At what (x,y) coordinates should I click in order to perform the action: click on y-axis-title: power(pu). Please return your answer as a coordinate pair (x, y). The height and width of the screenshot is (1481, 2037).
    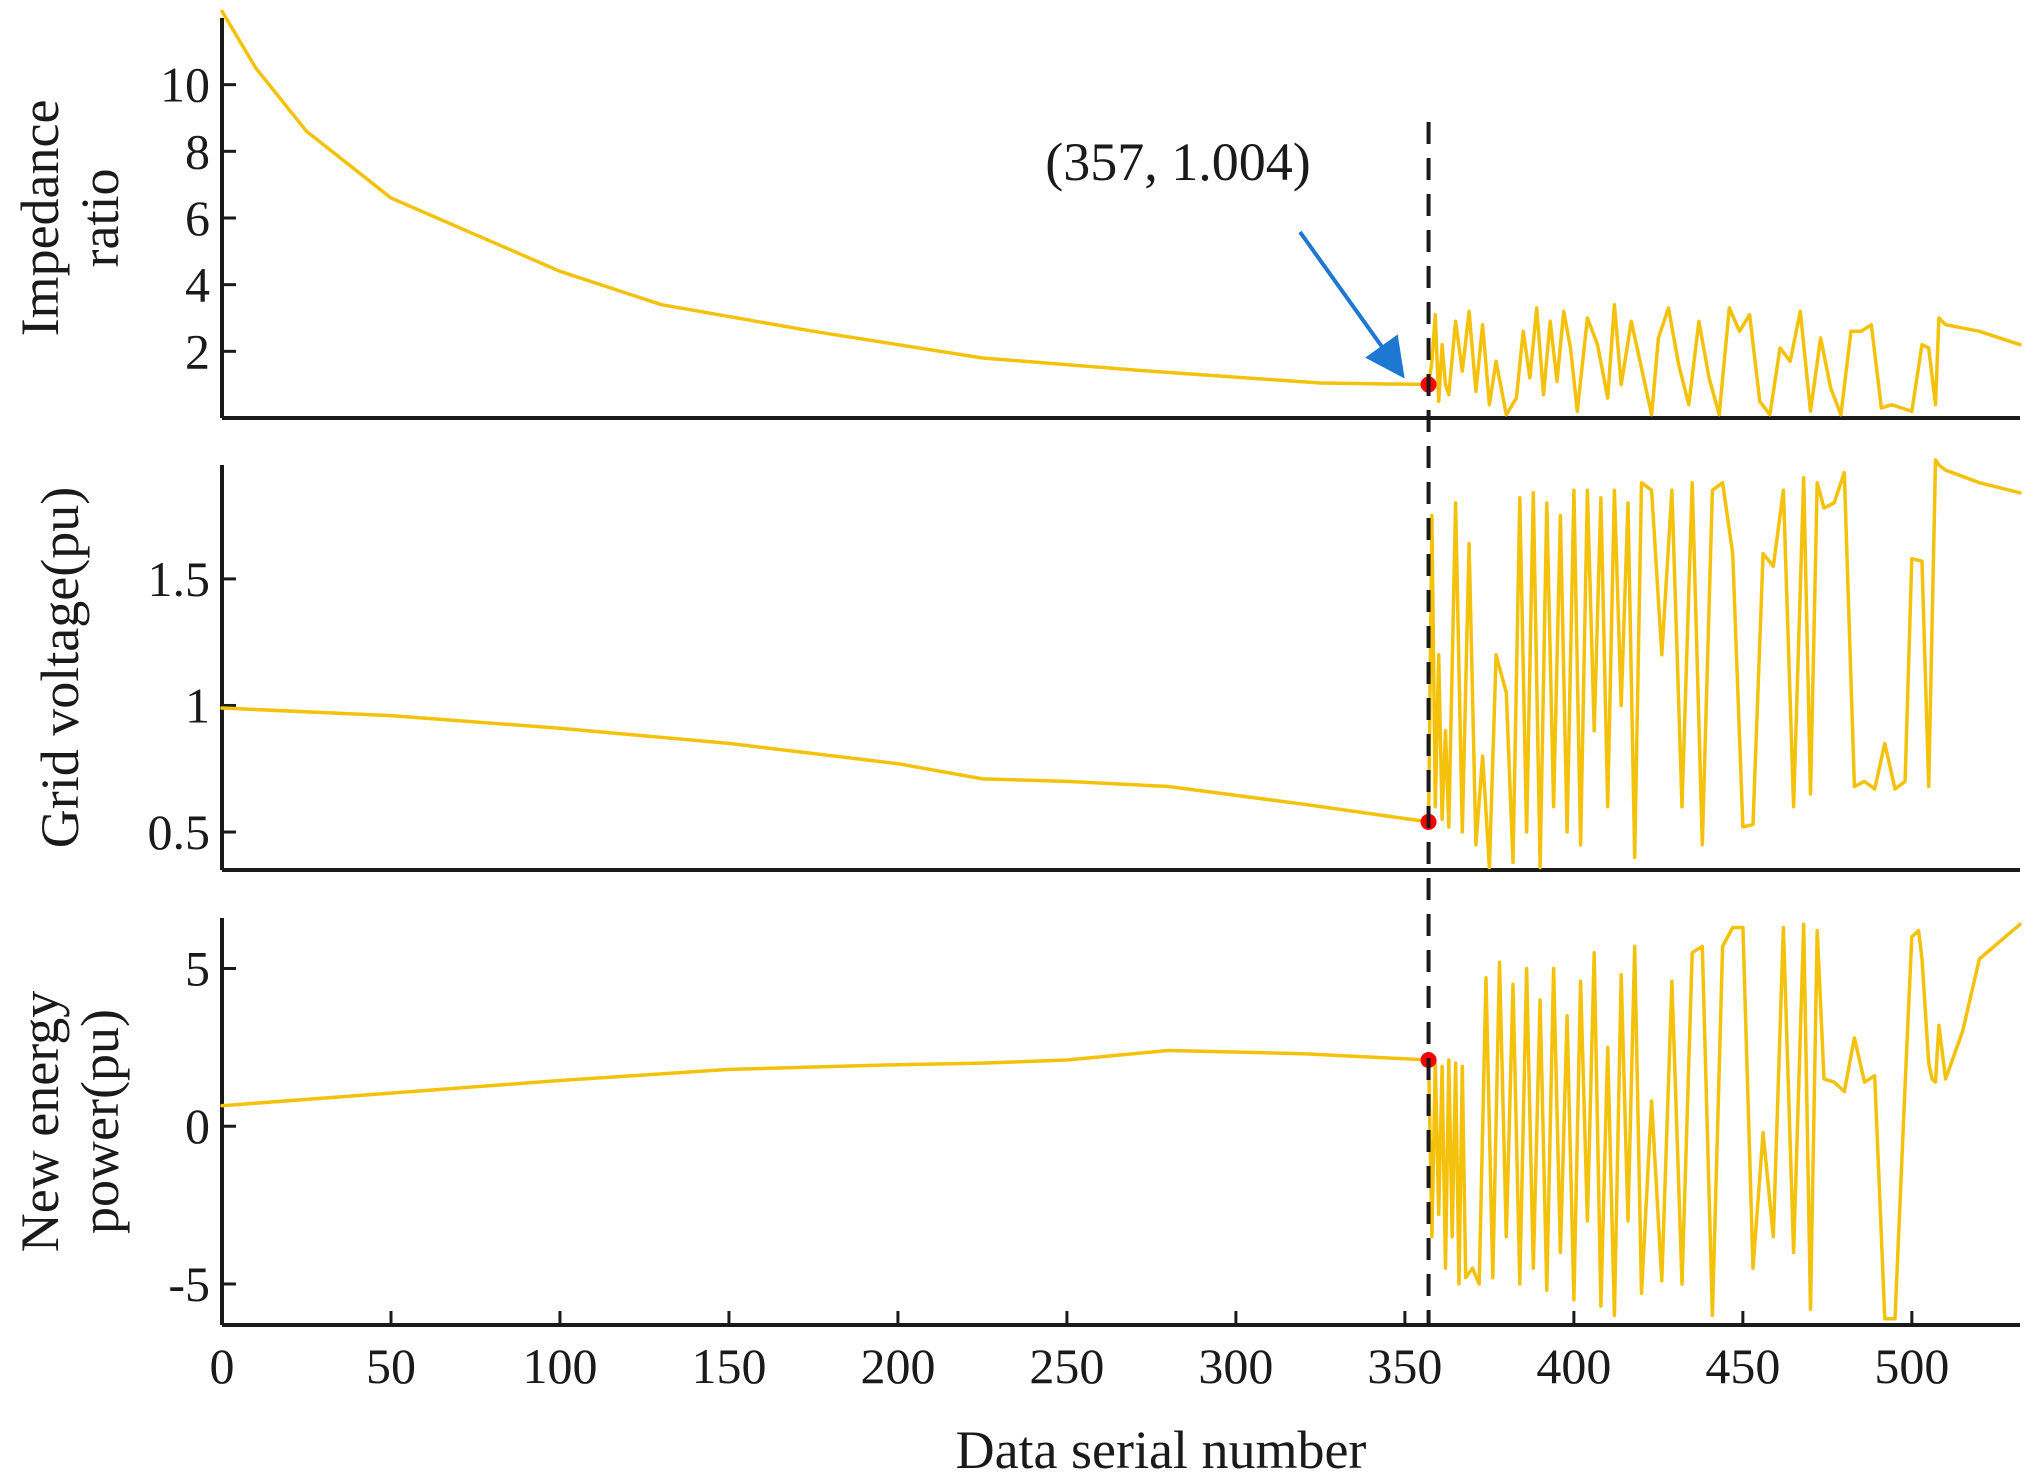
    Looking at the image, I should click on (100, 1121).